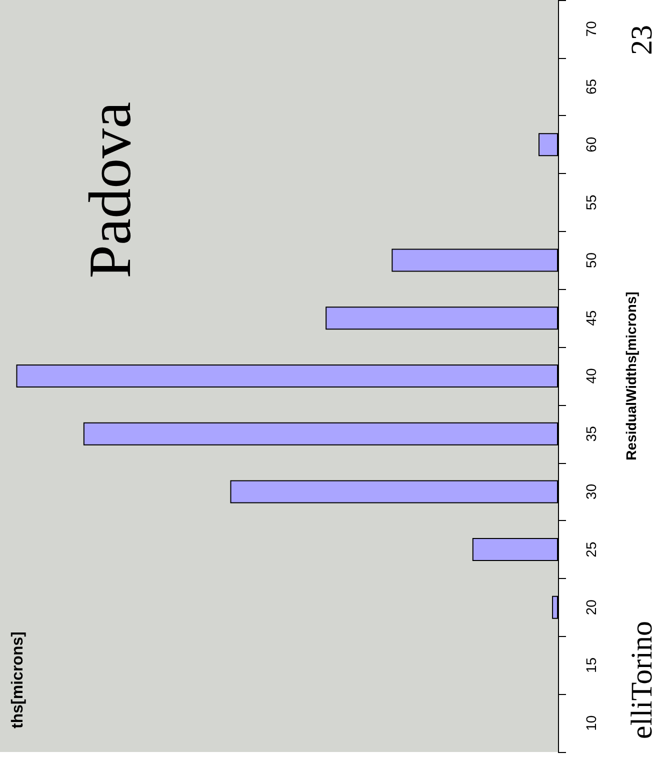  Describe the element at coordinates (591, 550) in the screenshot. I see `y-tick-label: 25` at that location.